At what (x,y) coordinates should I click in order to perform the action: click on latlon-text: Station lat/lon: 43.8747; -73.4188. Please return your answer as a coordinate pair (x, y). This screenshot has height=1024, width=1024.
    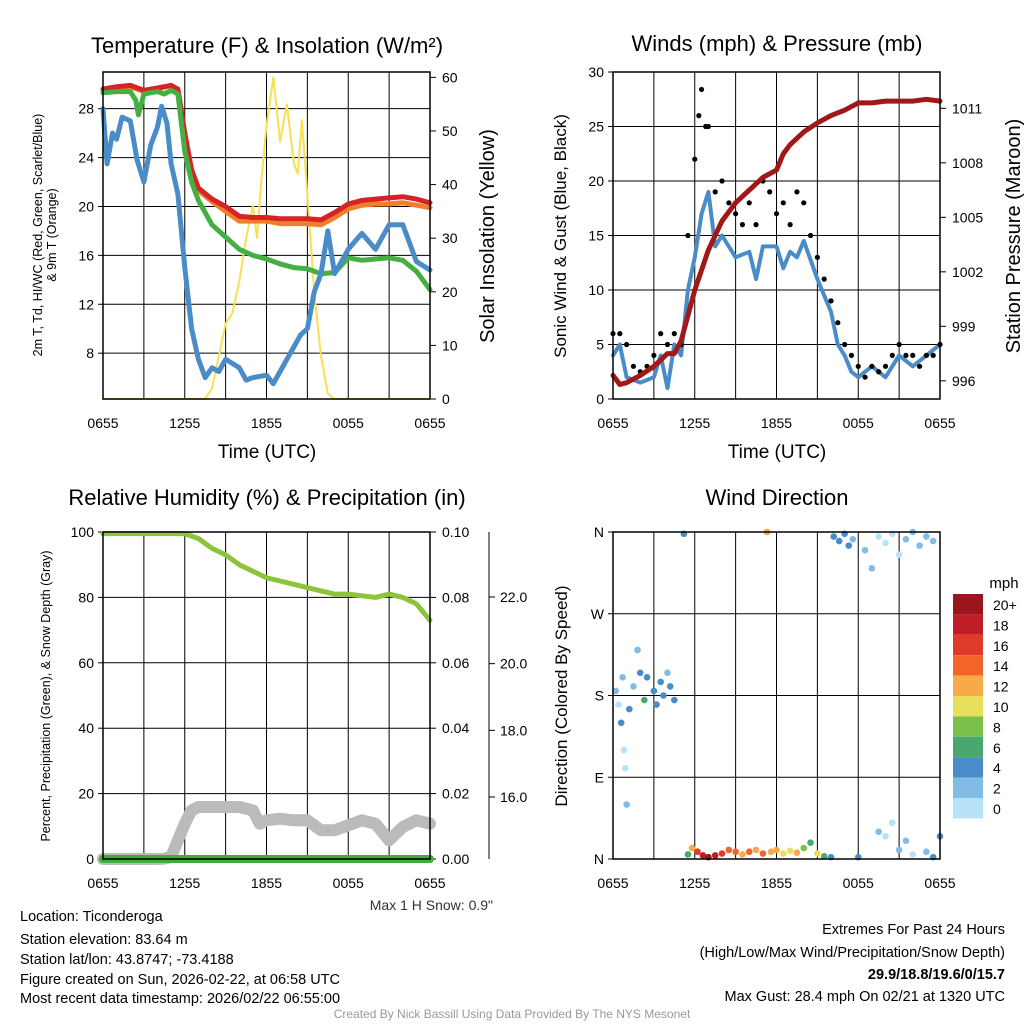
    Looking at the image, I should click on (127, 960).